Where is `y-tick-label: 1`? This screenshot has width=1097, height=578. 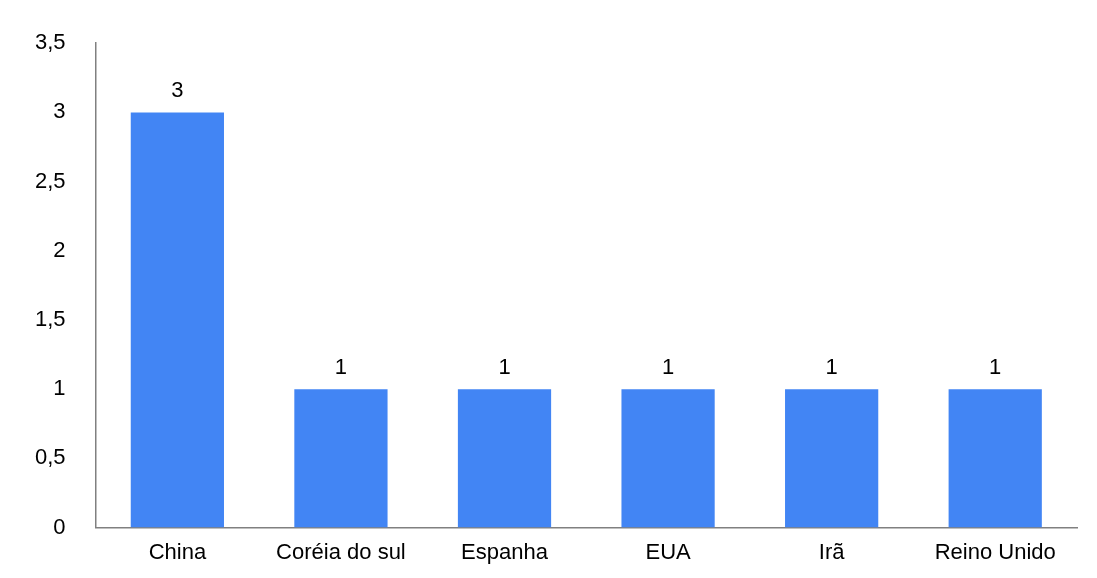
y-tick-label: 1 is located at coordinates (59, 388).